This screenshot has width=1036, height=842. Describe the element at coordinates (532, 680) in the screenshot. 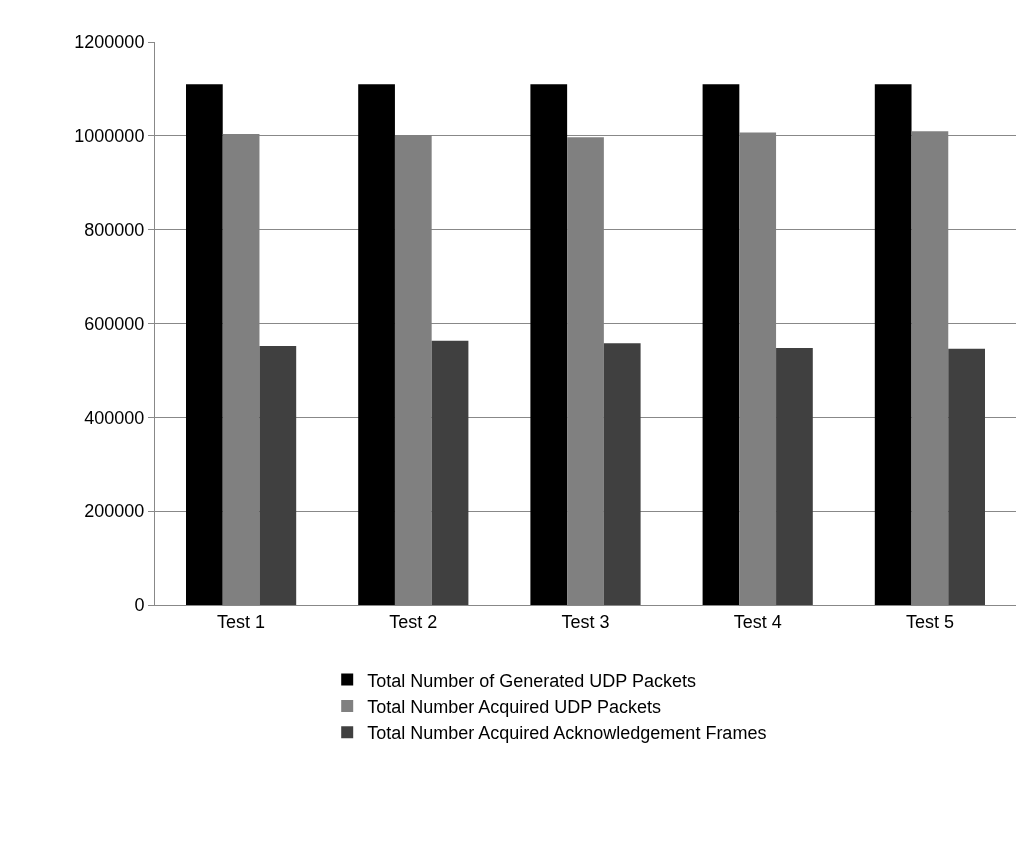

I see `legend-label: Total Number of Generated UDP Packets` at that location.